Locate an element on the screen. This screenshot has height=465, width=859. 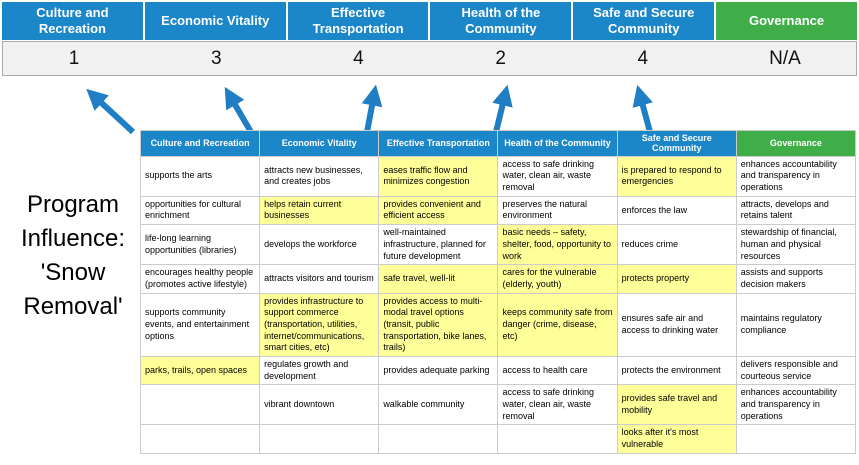
matrix-cell: parks, trails, open spaces is located at coordinates (200, 370).